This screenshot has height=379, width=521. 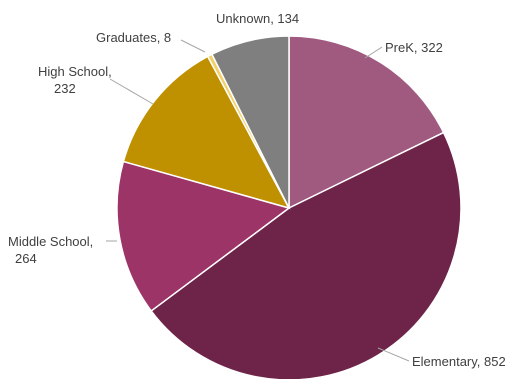 What do you see at coordinates (206, 132) in the screenshot?
I see `pie-slice-high-school` at bounding box center [206, 132].